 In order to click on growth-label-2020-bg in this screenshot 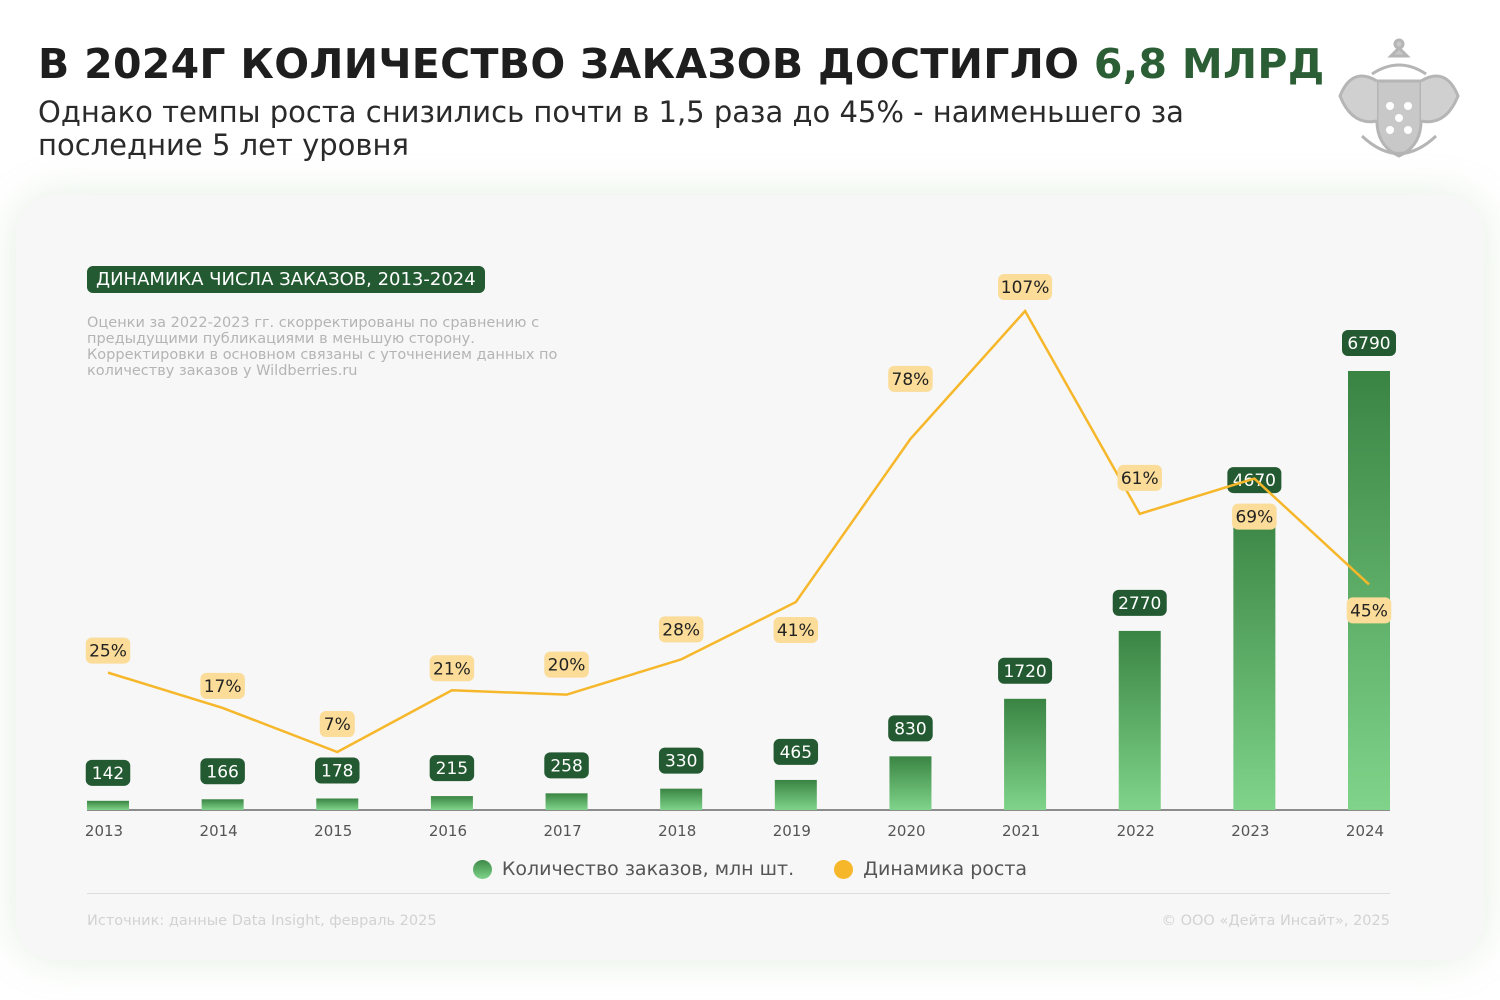, I will do `click(910, 378)`.